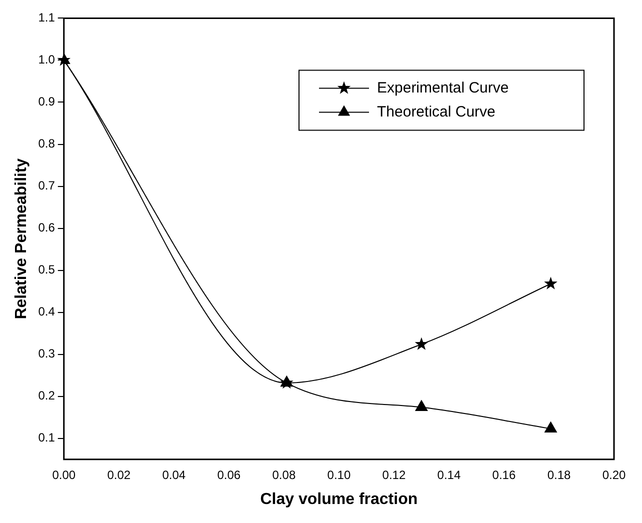  I want to click on x-axis-title: Clay volume fraction, so click(339, 499).